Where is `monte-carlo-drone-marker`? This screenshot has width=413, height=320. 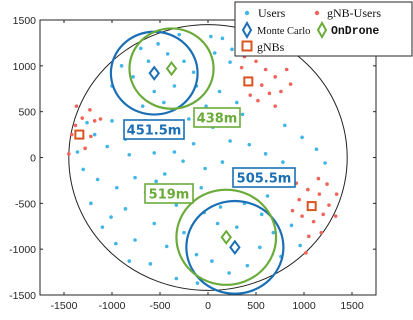
monte-carlo-drone-marker is located at coordinates (154, 73).